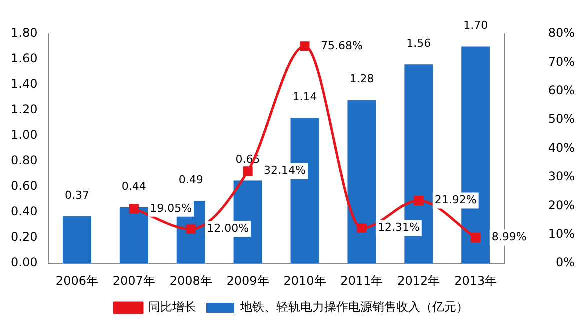 Image resolution: width=587 pixels, height=332 pixels. I want to click on x-tick-label: 2009年, so click(248, 281).